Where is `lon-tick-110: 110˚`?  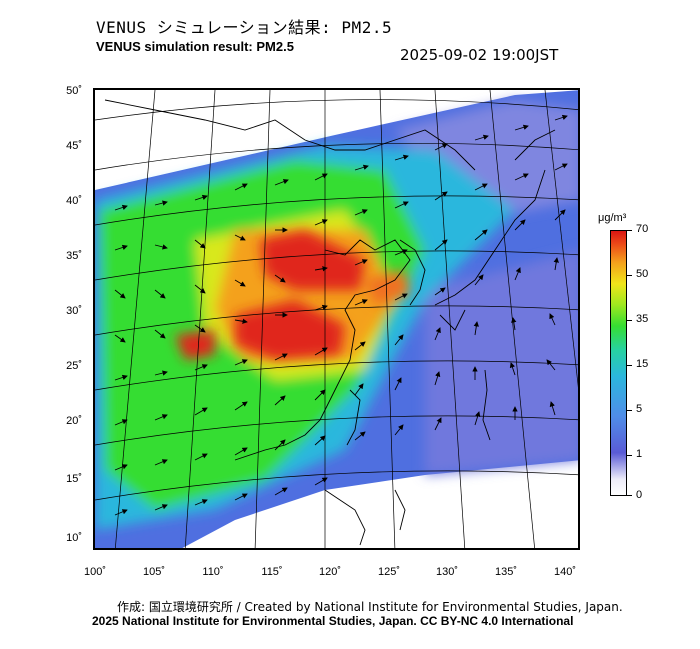 lon-tick-110: 110˚ is located at coordinates (213, 572).